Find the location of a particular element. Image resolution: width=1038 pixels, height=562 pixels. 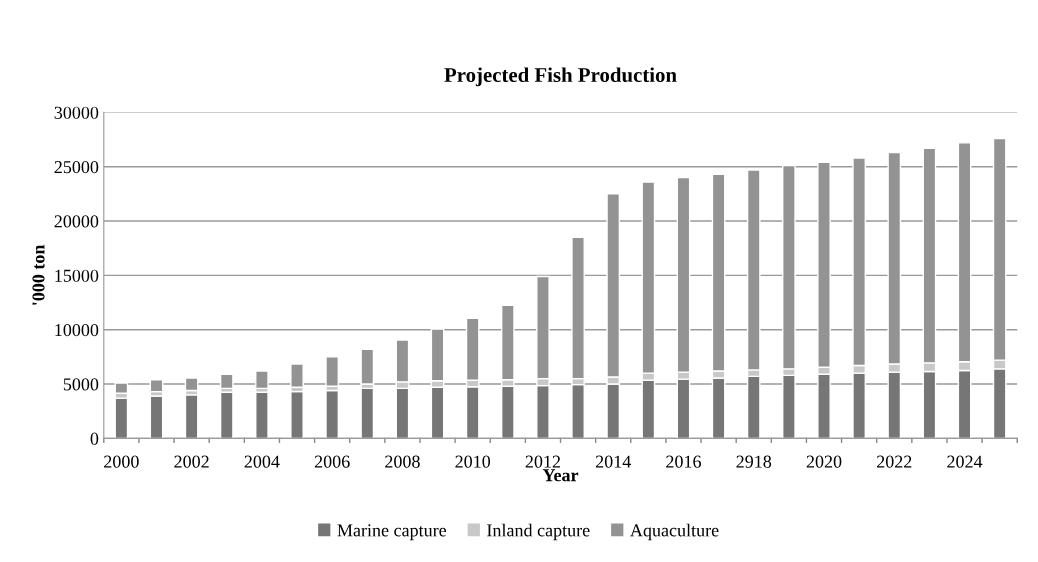

x-tick-label: 2006 is located at coordinates (332, 461).